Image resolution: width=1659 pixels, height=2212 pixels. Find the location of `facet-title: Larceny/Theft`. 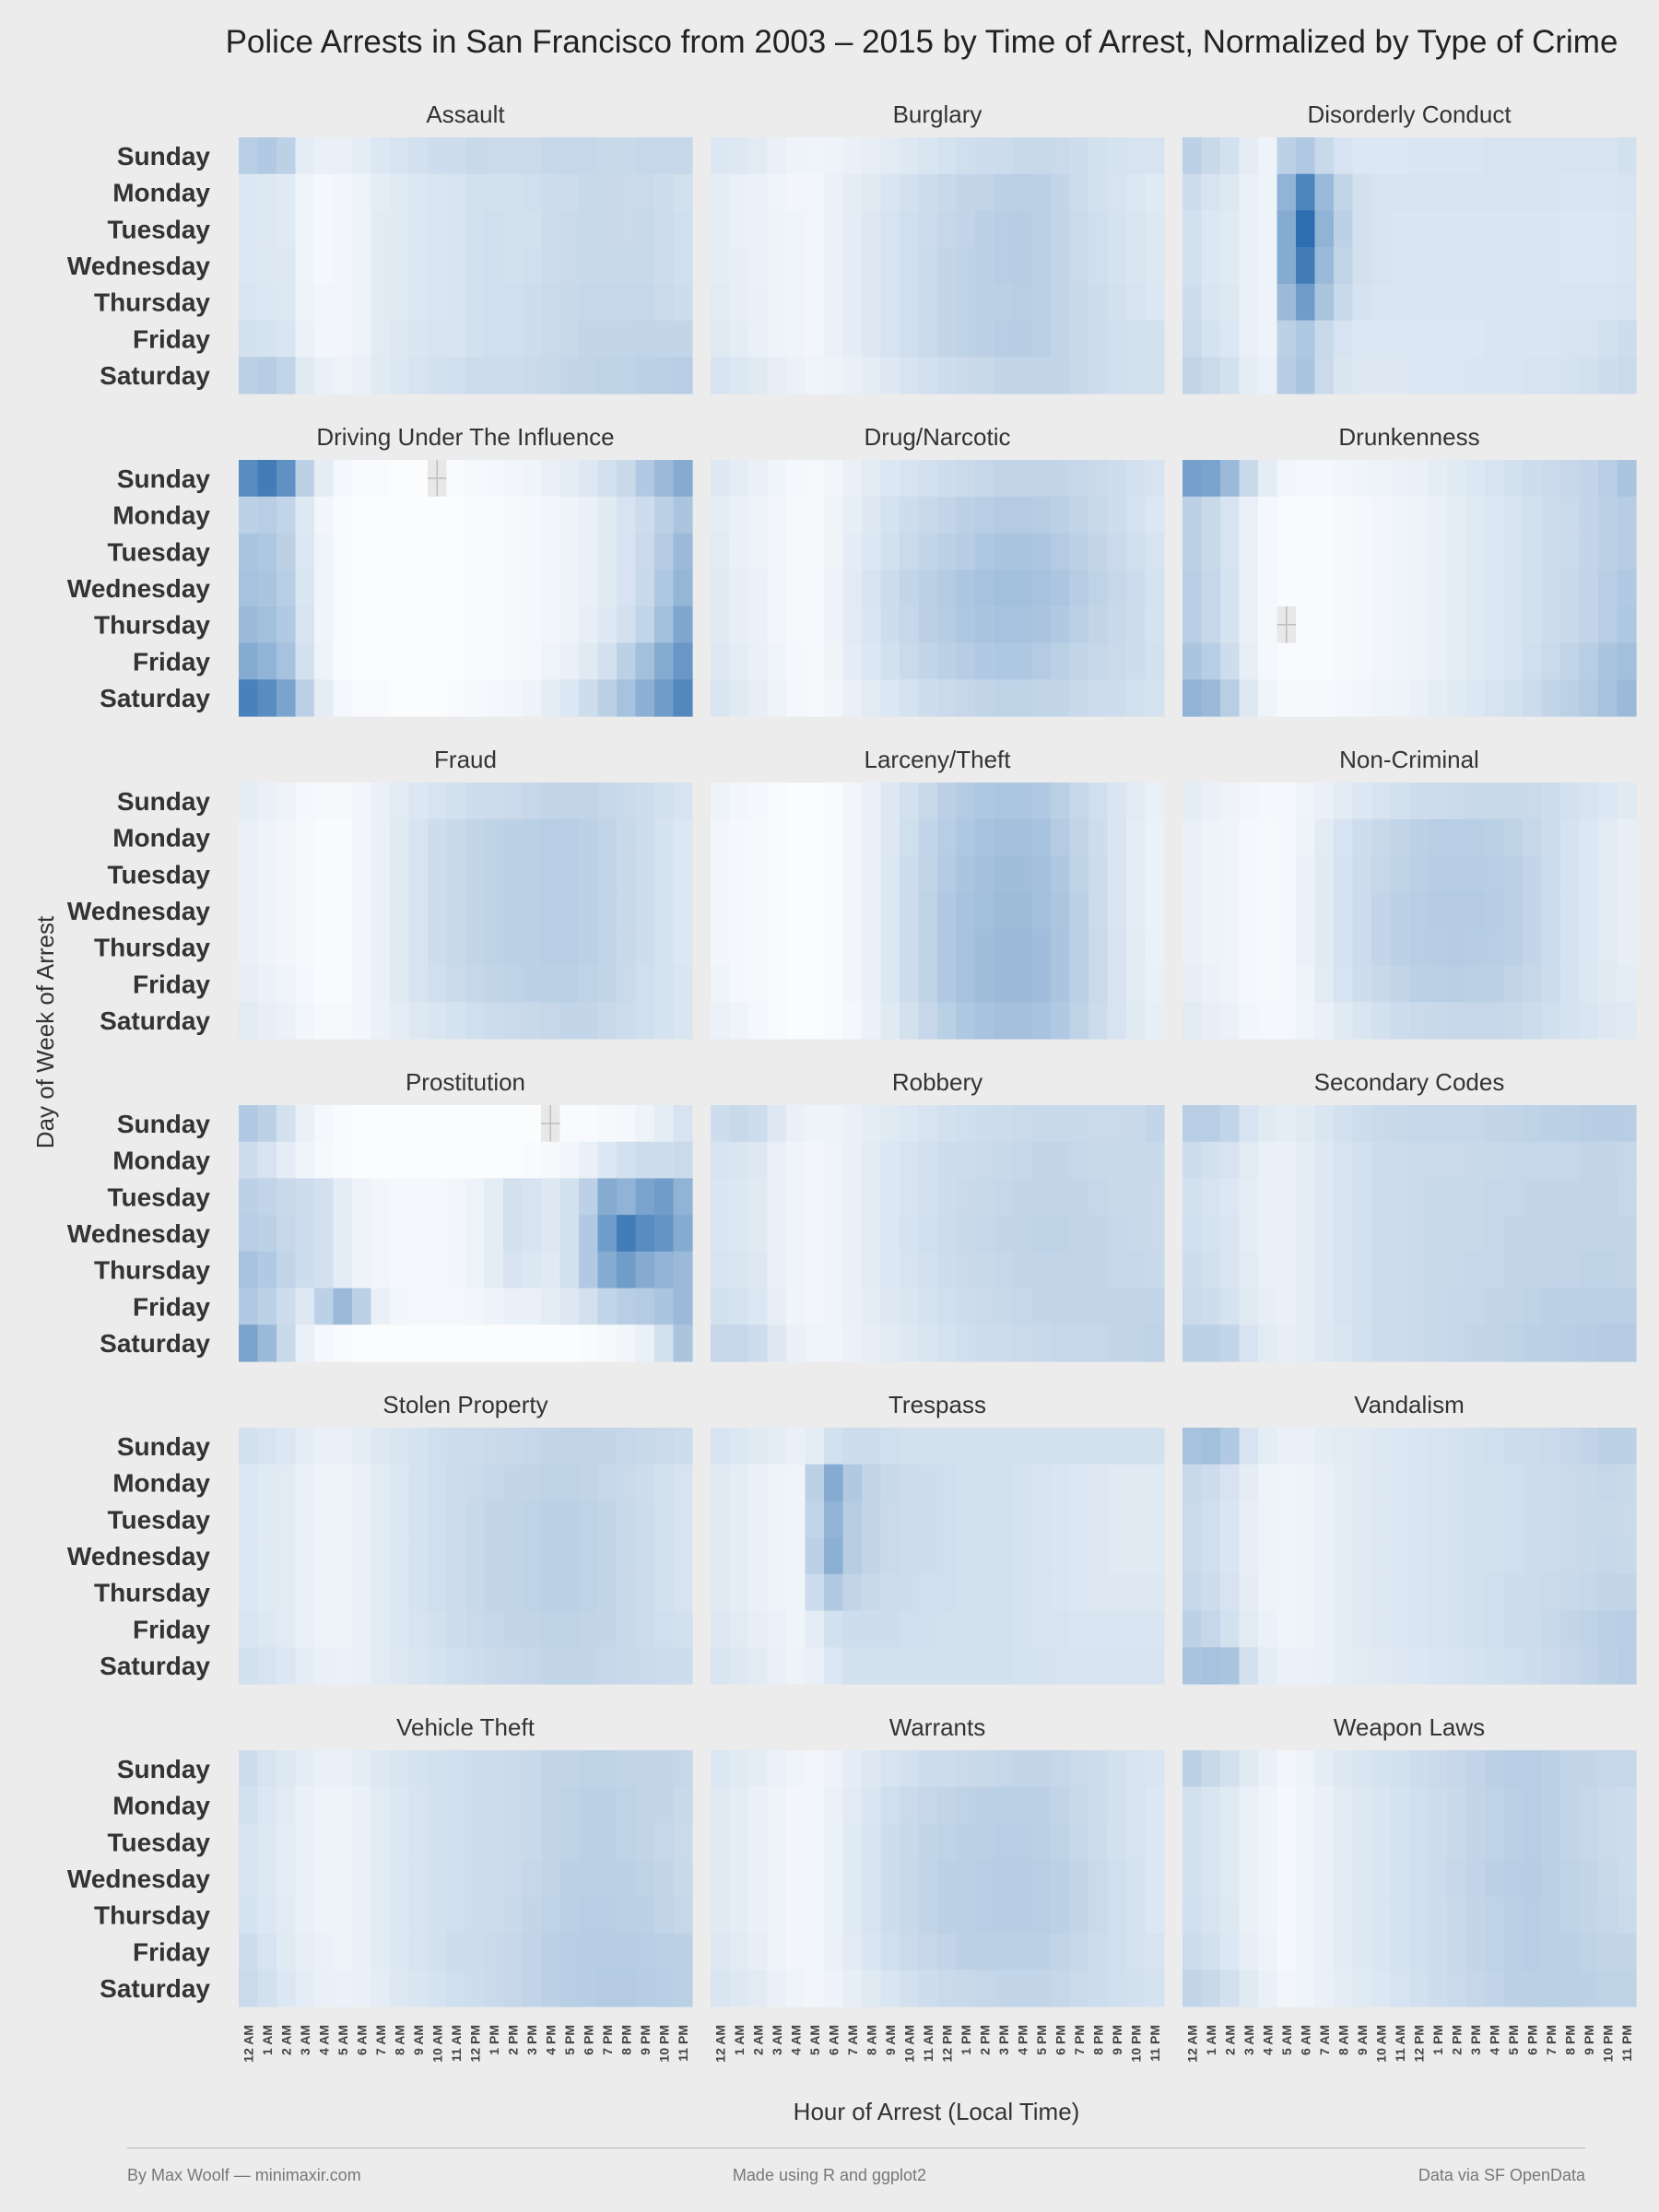

facet-title: Larceny/Theft is located at coordinates (938, 759).